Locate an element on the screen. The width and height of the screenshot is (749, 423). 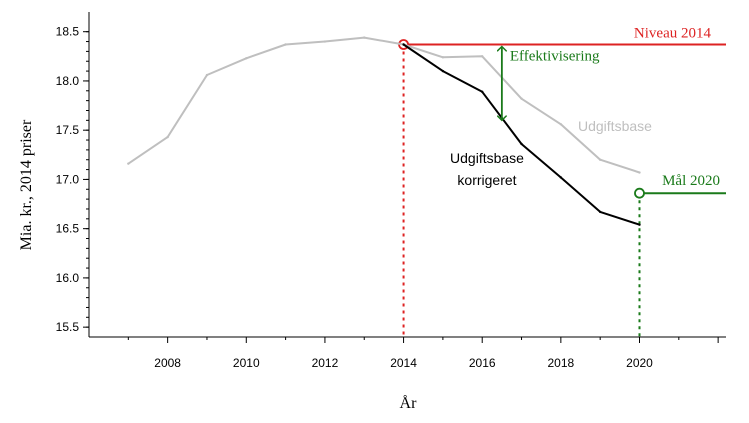
x-axis-label: År is located at coordinates (409, 403).